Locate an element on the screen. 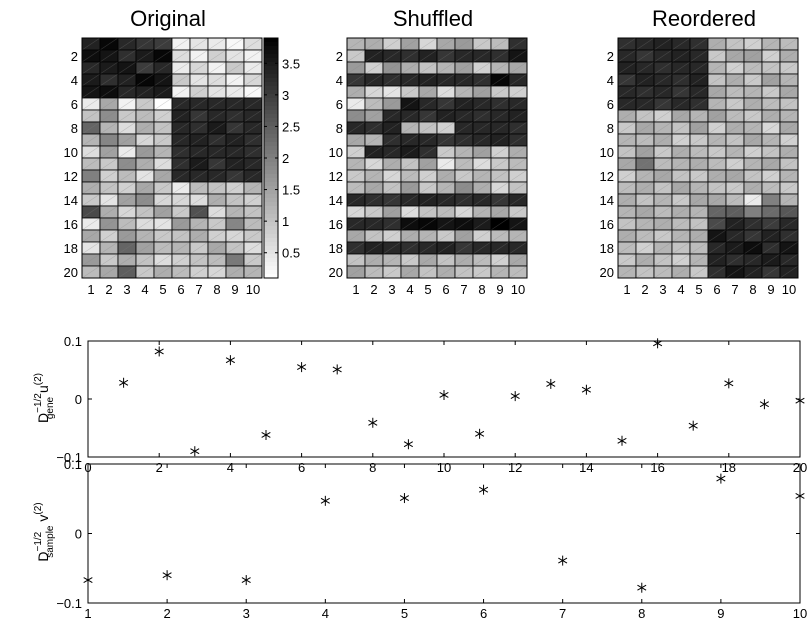 This screenshot has height=630, width=810. heatmap-ytick-label: 4 is located at coordinates (74, 80).